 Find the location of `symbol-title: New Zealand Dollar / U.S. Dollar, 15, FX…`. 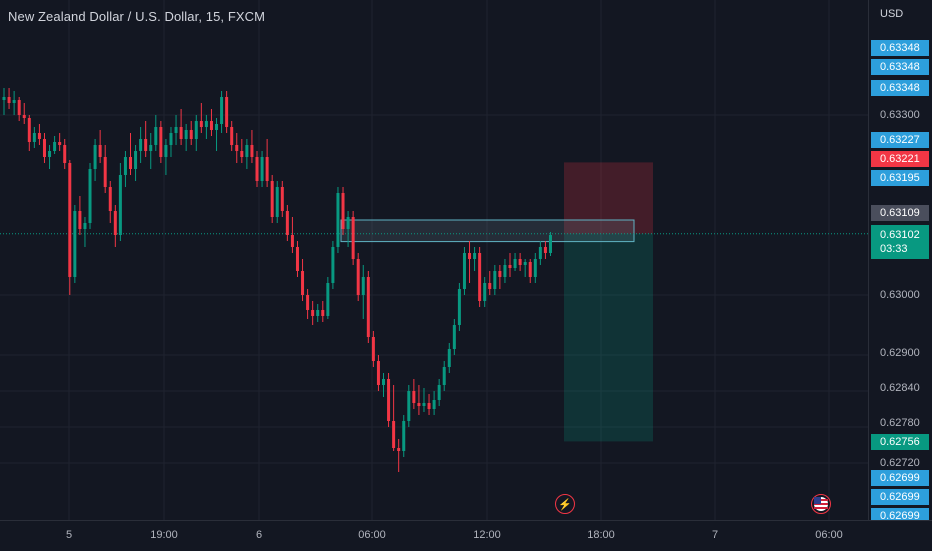

symbol-title: New Zealand Dollar / U.S. Dollar, 15, FX… is located at coordinates (137, 16).